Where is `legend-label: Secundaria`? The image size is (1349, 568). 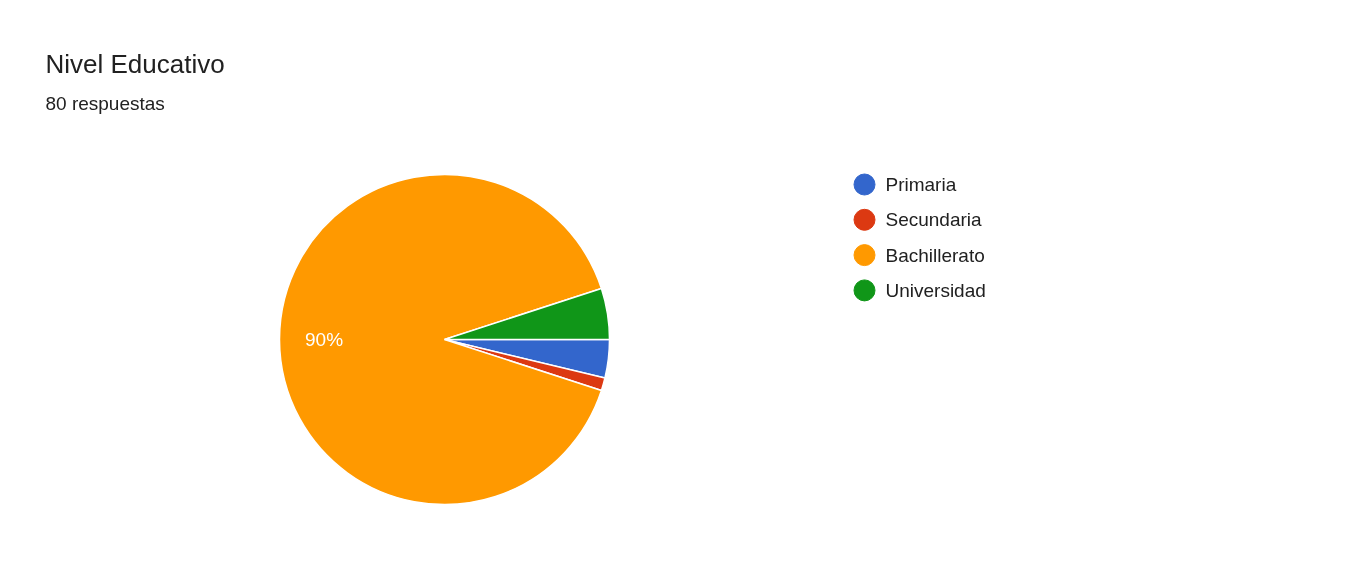 legend-label: Secundaria is located at coordinates (934, 220).